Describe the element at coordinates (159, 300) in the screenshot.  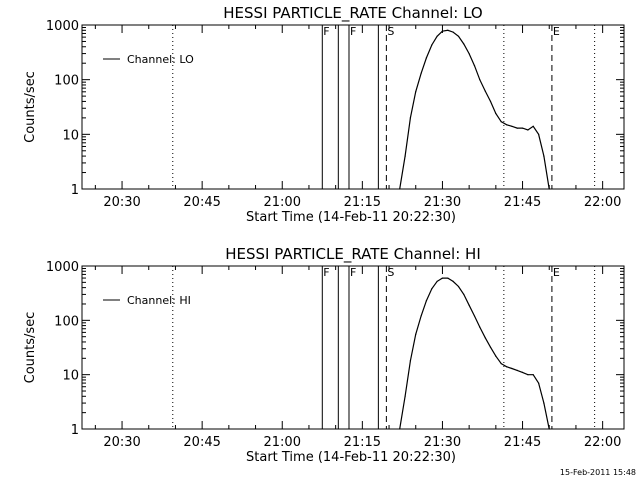
I see `legend-label: Channel: HI` at that location.